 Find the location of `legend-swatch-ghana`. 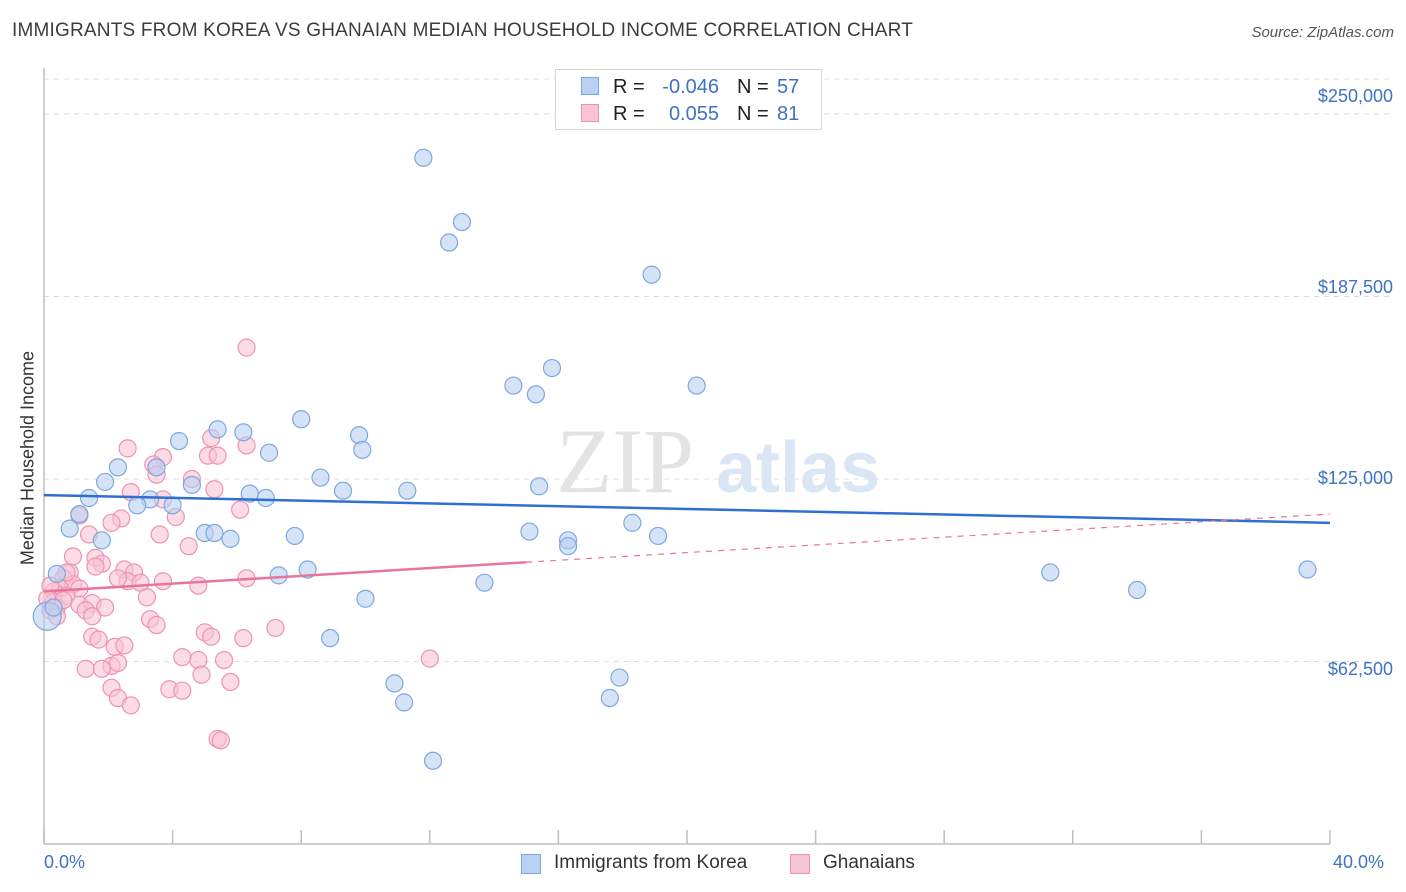

legend-swatch-ghana is located at coordinates (590, 113).